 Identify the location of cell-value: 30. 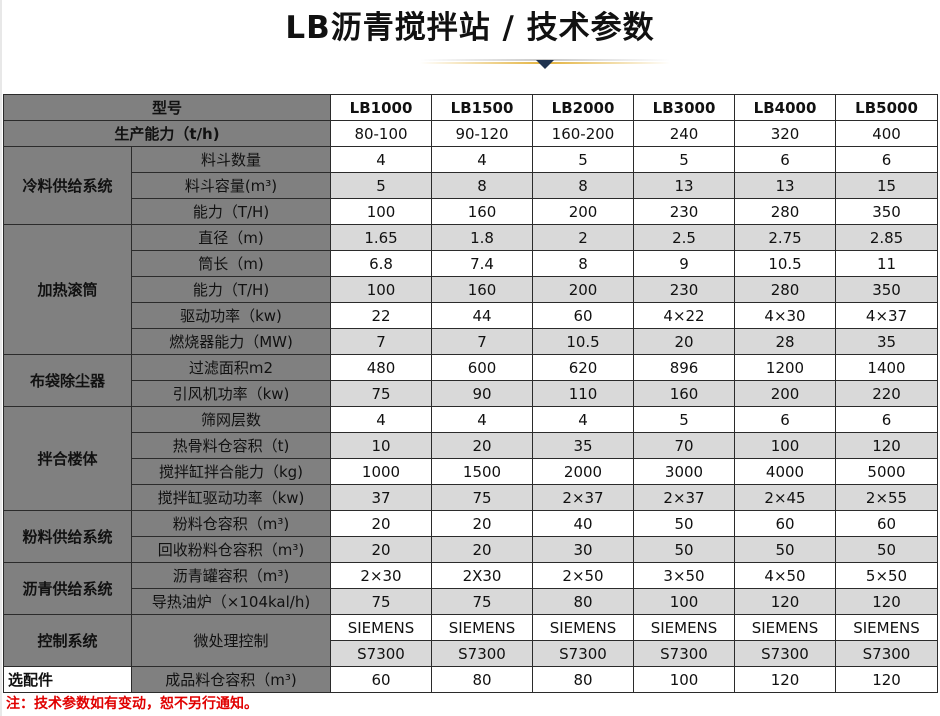
(583, 549).